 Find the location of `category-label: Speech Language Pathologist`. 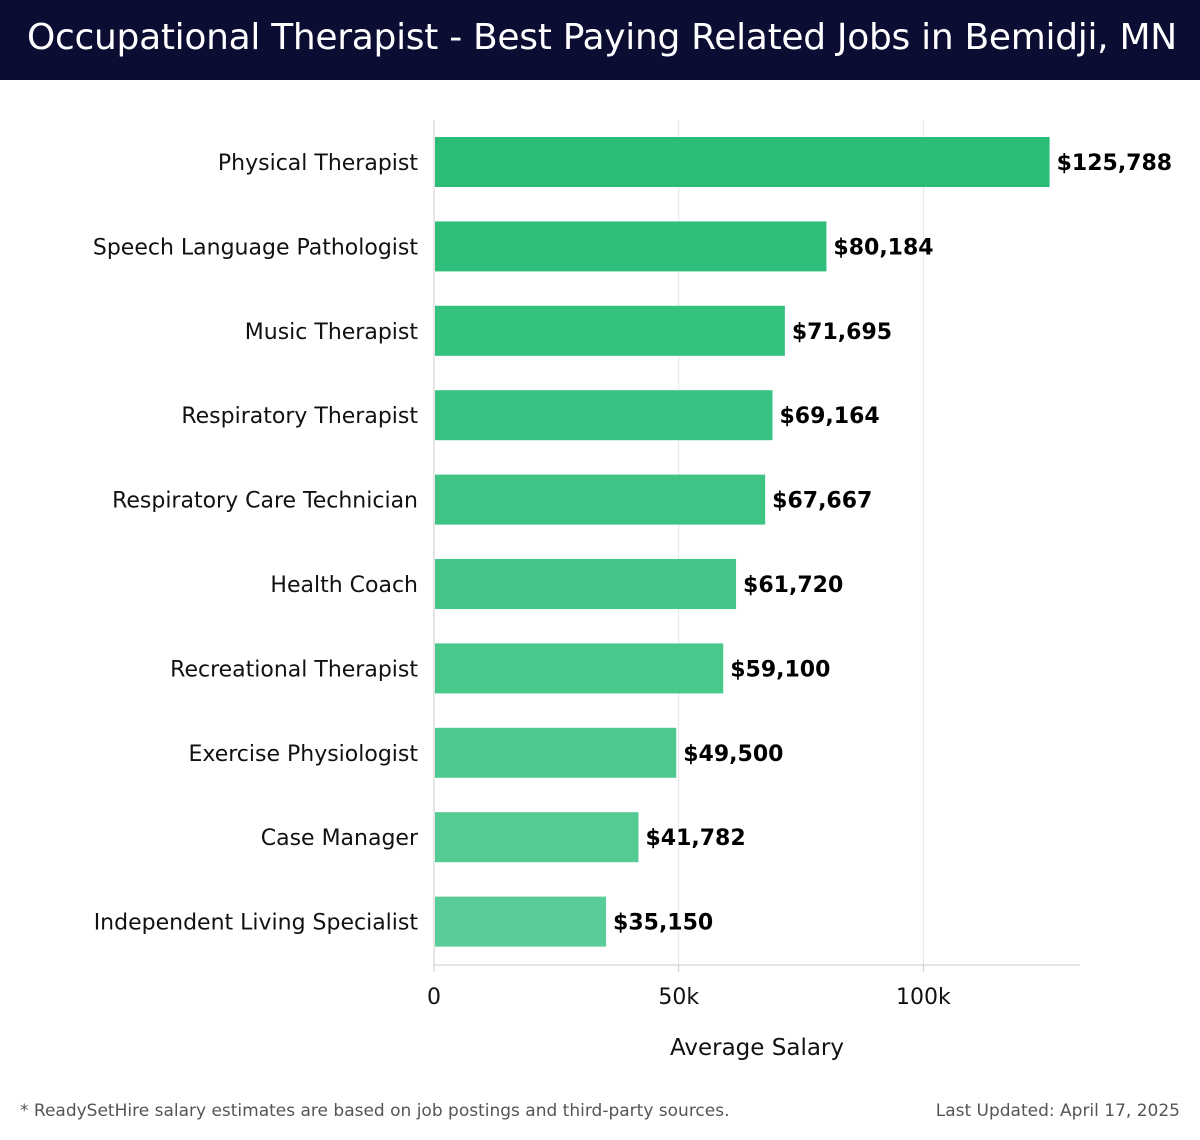

category-label: Speech Language Pathologist is located at coordinates (255, 247).